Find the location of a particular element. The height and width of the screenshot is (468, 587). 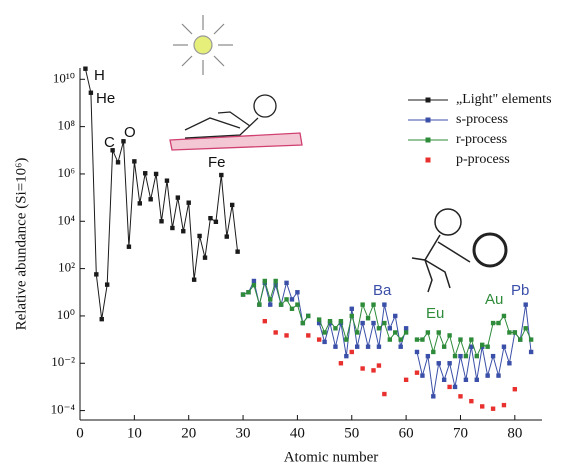

x-tick-label: 10 is located at coordinates (134, 433).